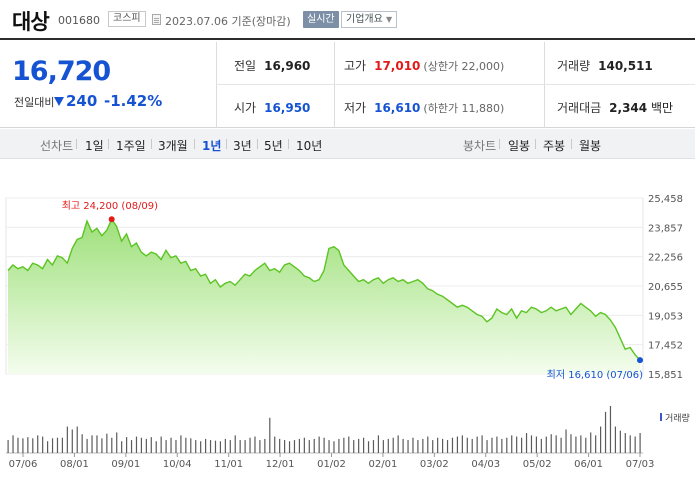 The image size is (695, 479). I want to click on candle-daily: 일봉, so click(519, 146).